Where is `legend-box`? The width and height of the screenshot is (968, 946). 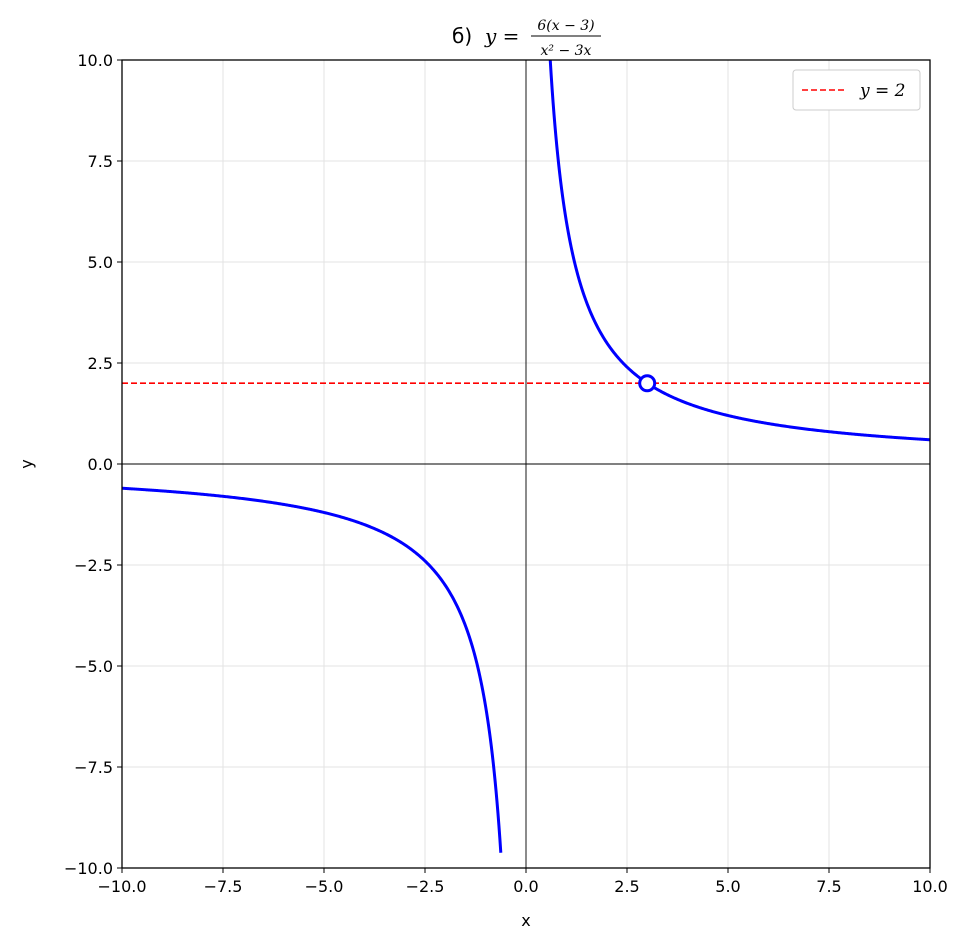 legend-box is located at coordinates (856, 90).